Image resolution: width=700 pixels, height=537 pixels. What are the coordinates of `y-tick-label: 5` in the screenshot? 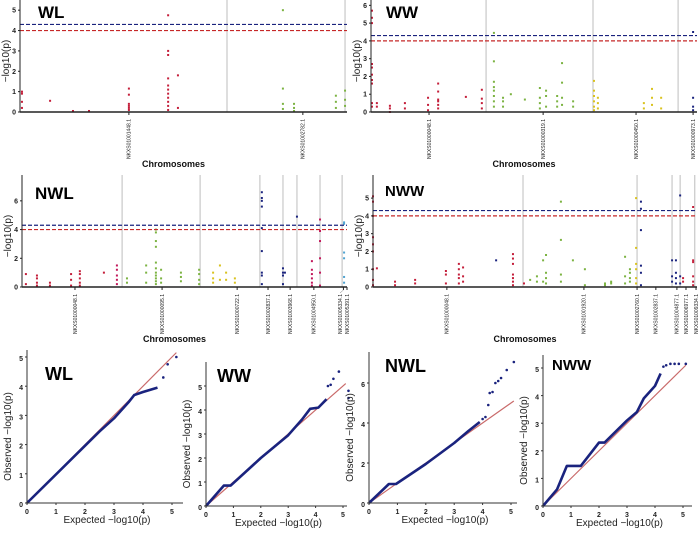 It's located at (367, 199).